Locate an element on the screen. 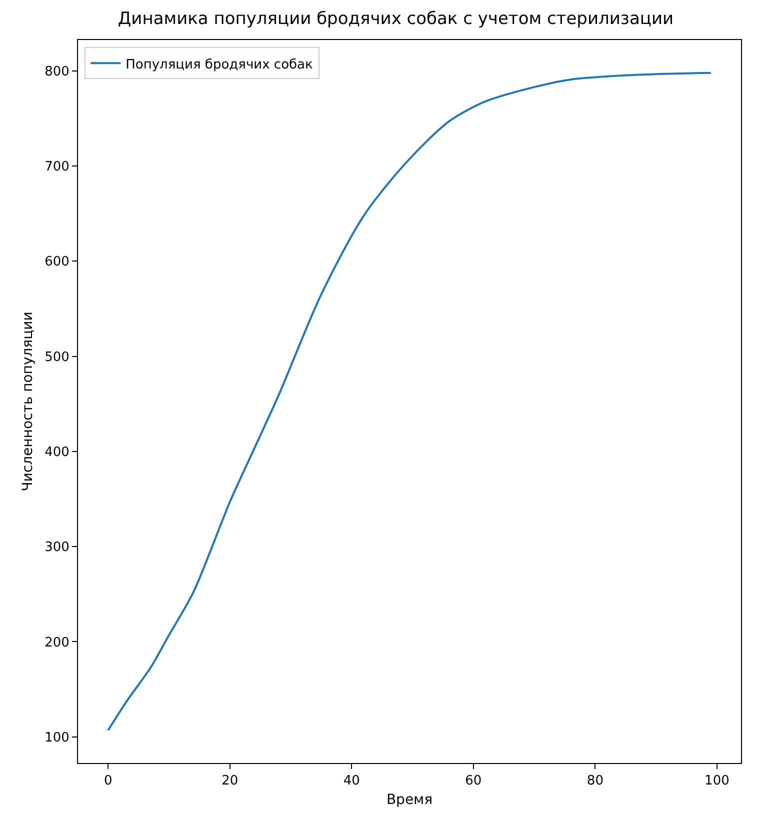  x-tick-label: 20 is located at coordinates (230, 781).